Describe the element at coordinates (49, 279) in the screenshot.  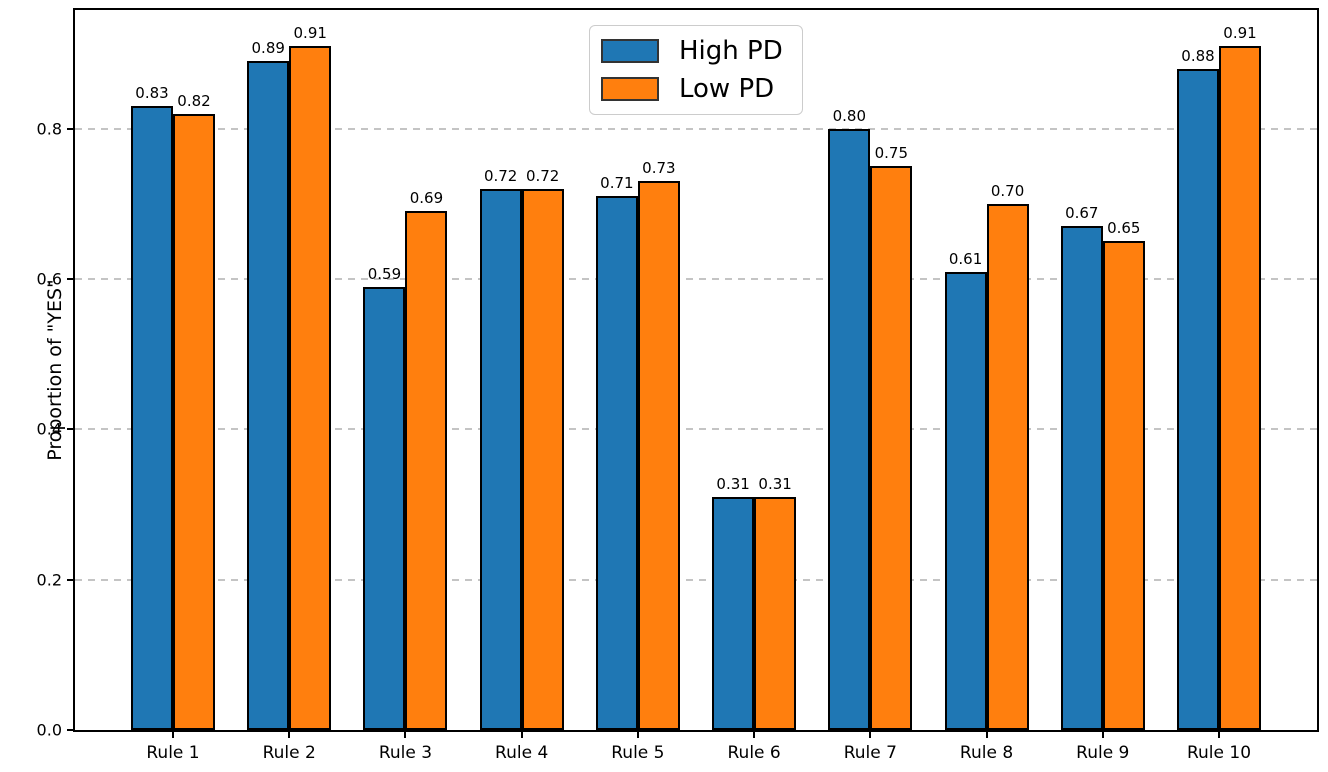
I see `y-tick-label-0.6: 0.6` at that location.